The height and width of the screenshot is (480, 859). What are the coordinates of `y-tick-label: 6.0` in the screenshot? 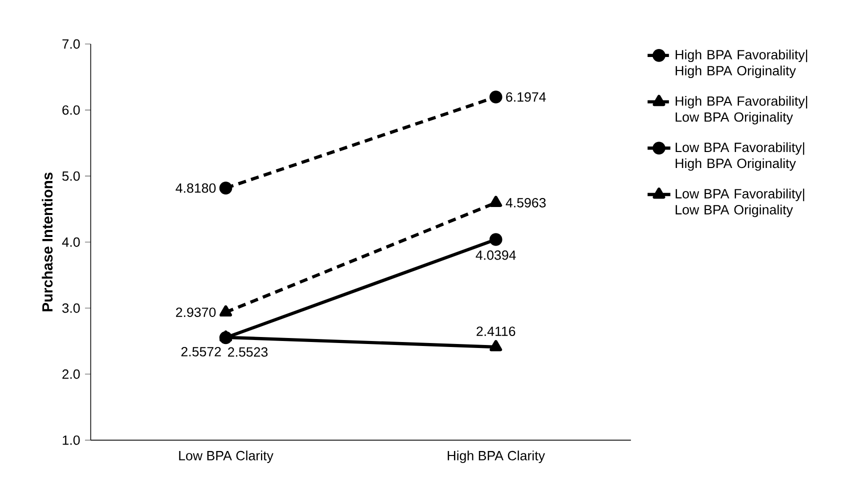 It's located at (71, 110).